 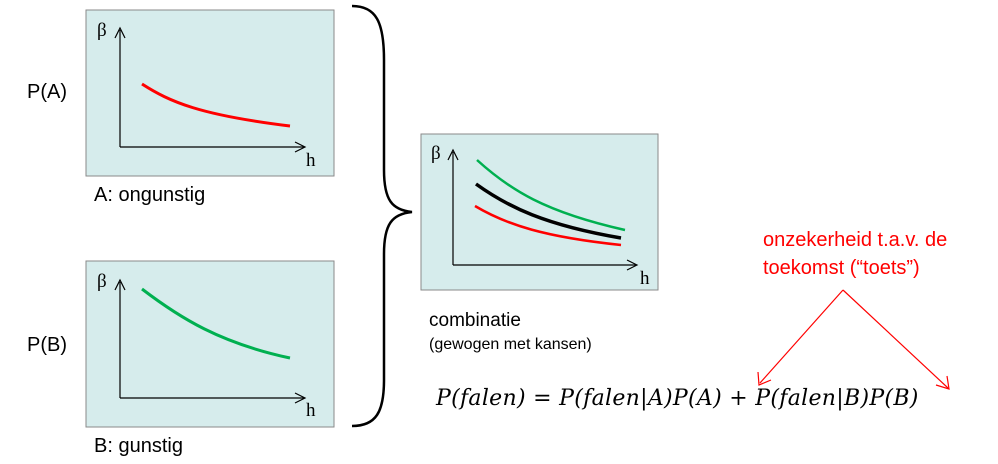 What do you see at coordinates (102, 281) in the screenshot?
I see `panel-b-y-label: β` at bounding box center [102, 281].